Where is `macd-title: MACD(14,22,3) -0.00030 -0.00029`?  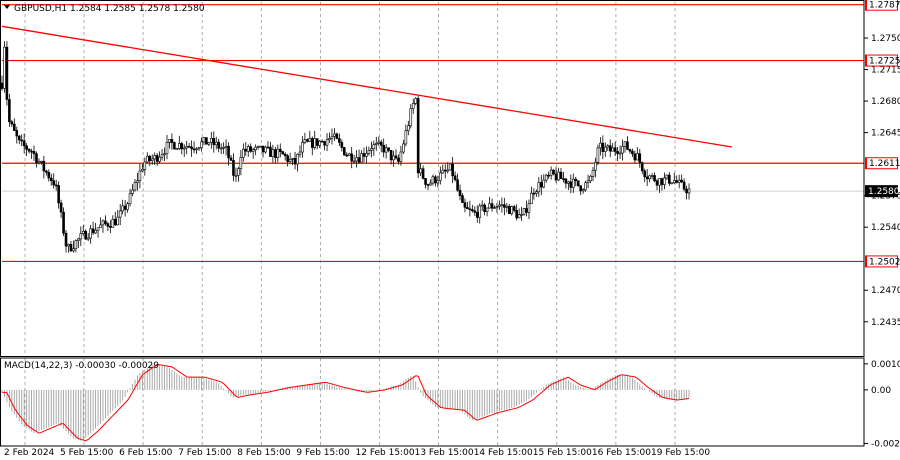
macd-title: MACD(14,22,3) -0.00030 -0.00029 is located at coordinates (81, 366).